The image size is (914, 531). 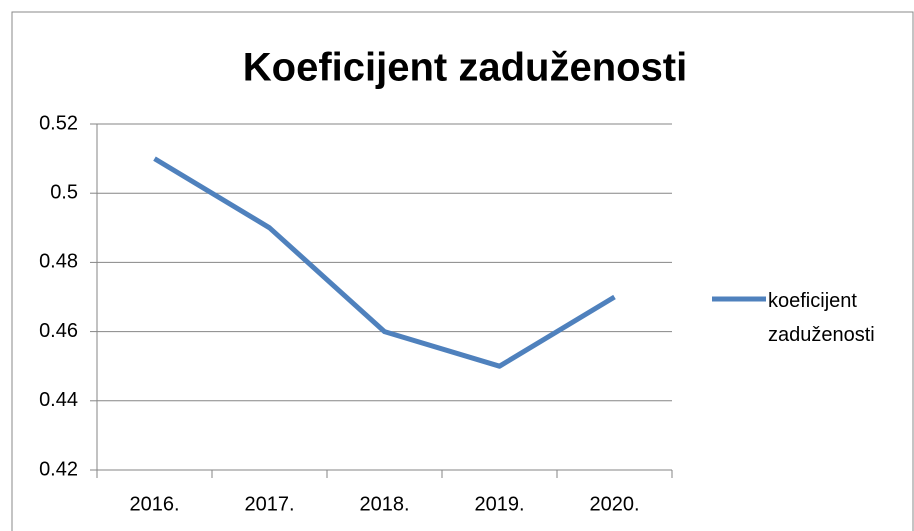 What do you see at coordinates (58, 123) in the screenshot?
I see `y-tick-label: 0.52` at bounding box center [58, 123].